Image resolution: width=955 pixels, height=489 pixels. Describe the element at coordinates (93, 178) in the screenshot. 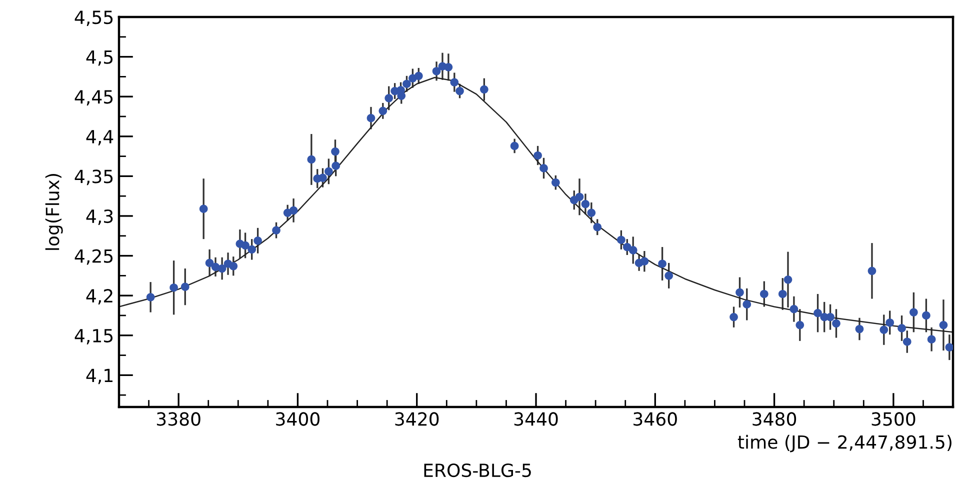

I see `y-tick-label: 4,35` at that location.